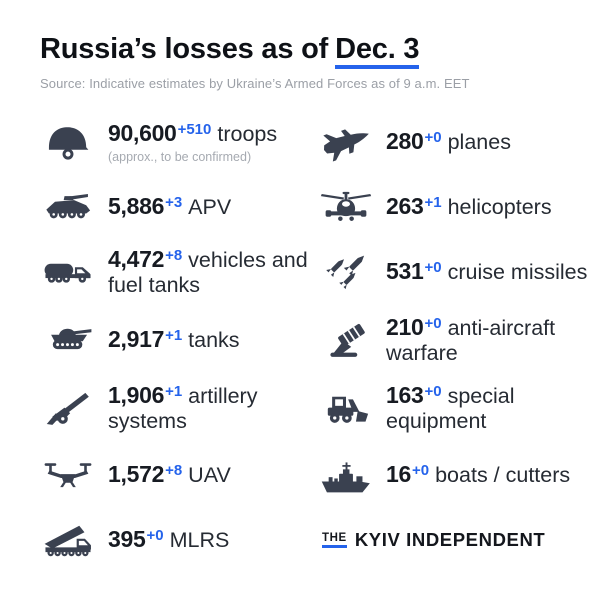 This screenshot has height=600, width=600. What do you see at coordinates (346, 207) in the screenshot?
I see `helicopter-icon` at bounding box center [346, 207].